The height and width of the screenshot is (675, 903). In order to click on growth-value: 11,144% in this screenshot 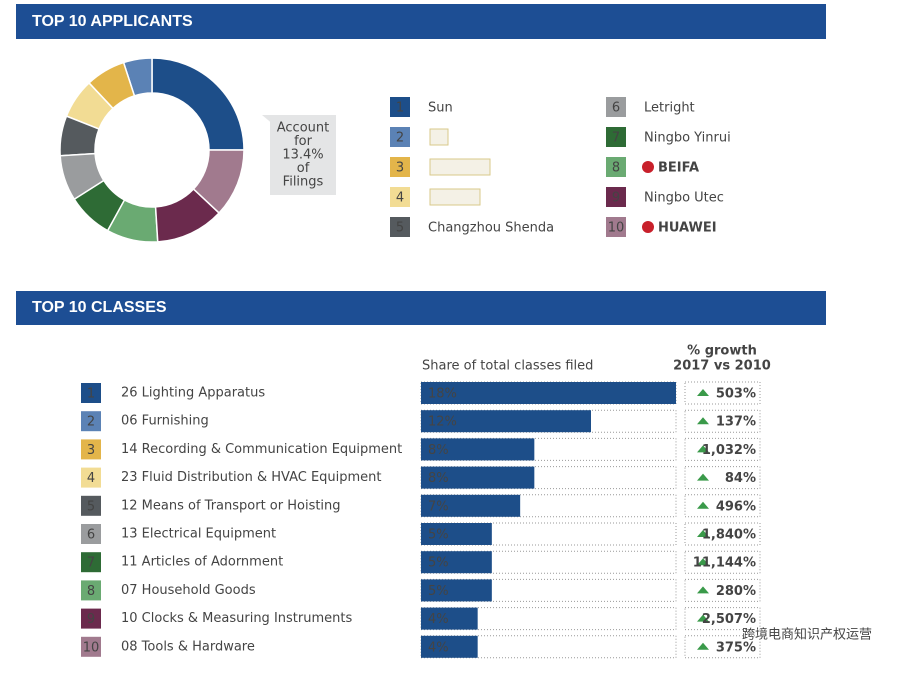, I will do `click(724, 563)`.